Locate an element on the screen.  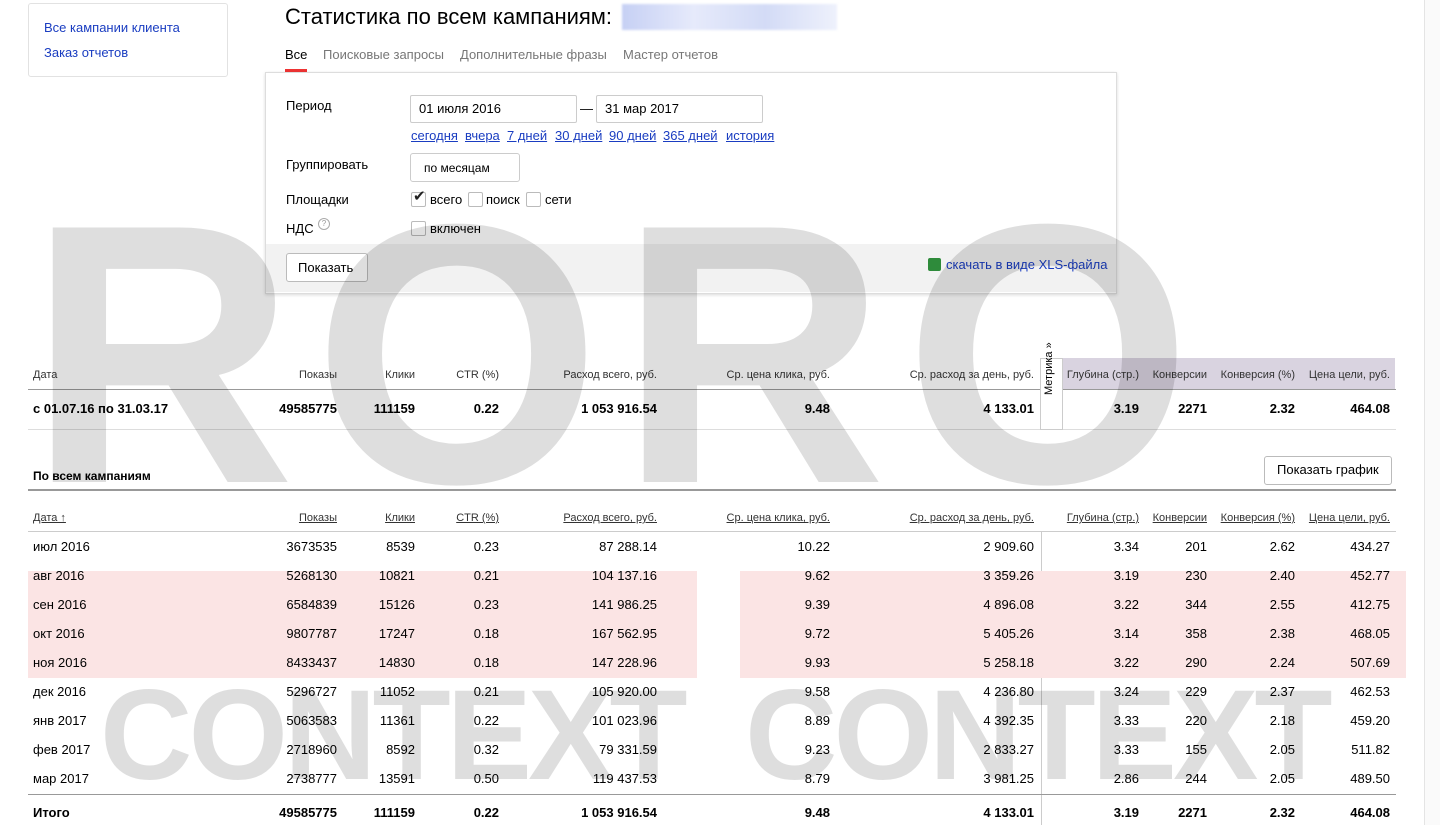
summary-cell: 0.22 is located at coordinates (486, 408).